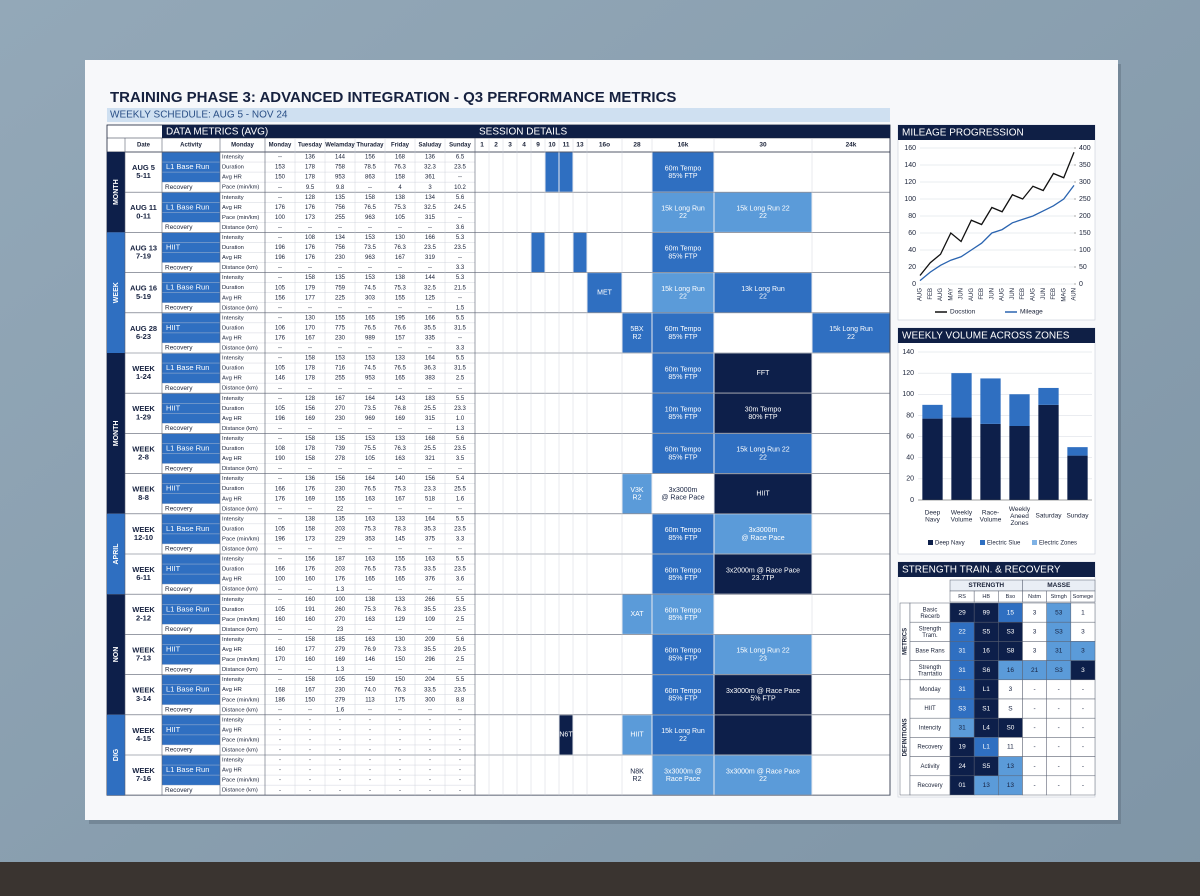  Describe the element at coordinates (340, 459) in the screenshot. I see `metric-value: 278` at that location.